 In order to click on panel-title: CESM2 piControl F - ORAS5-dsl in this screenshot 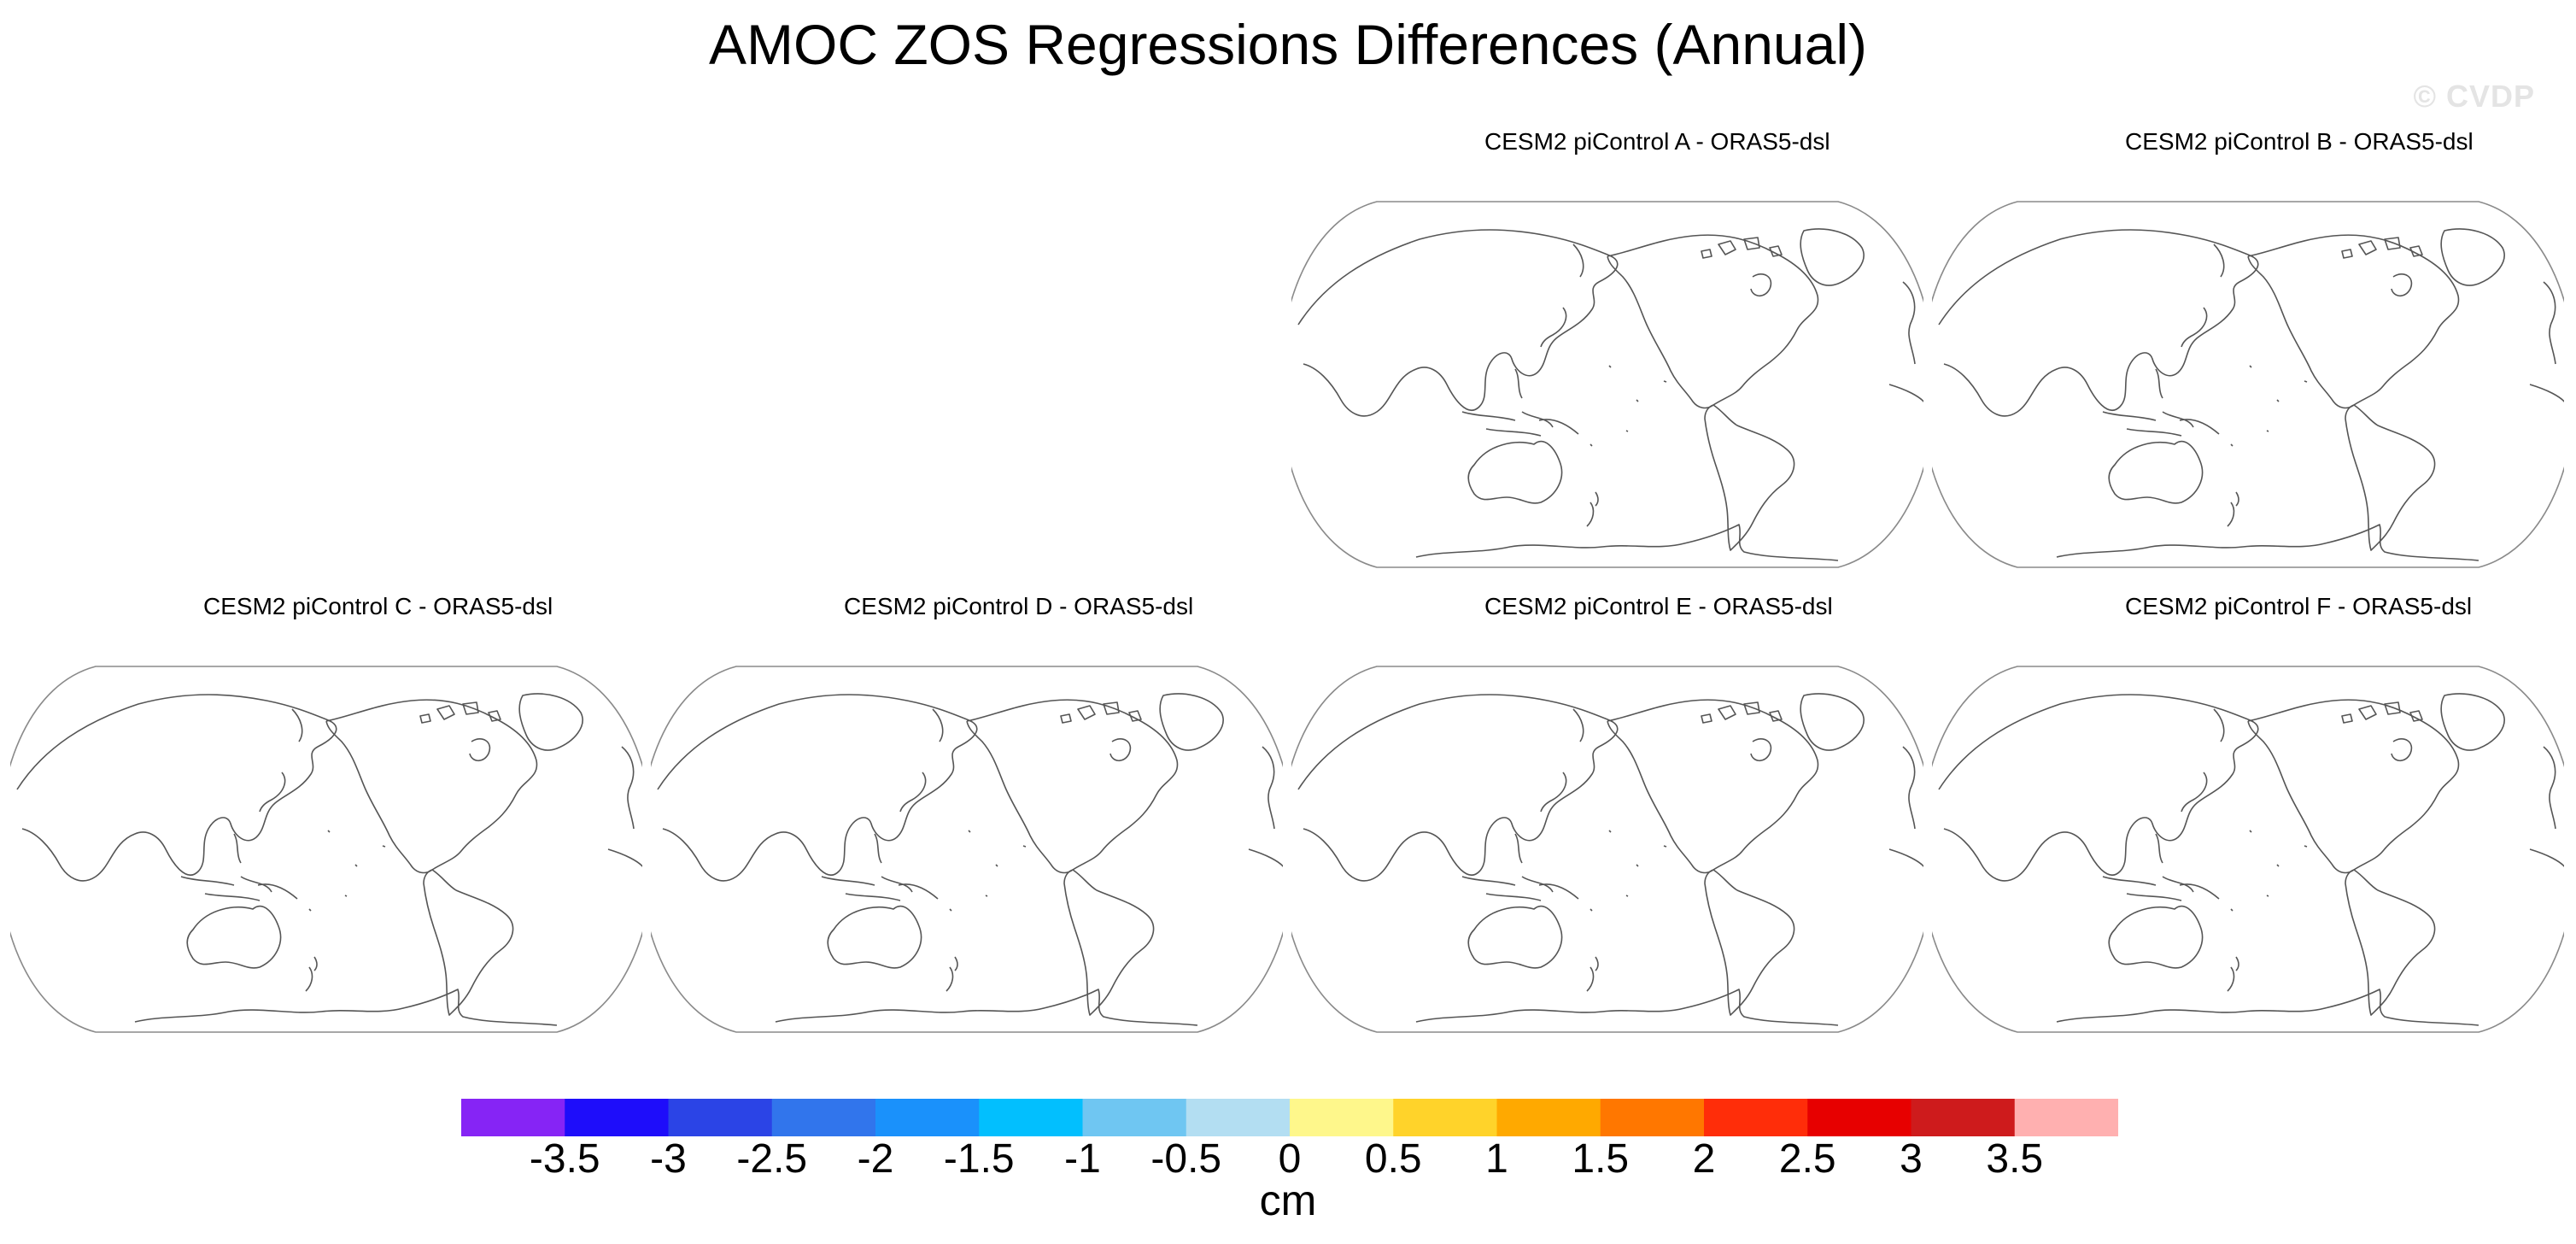, I will do `click(2299, 606)`.